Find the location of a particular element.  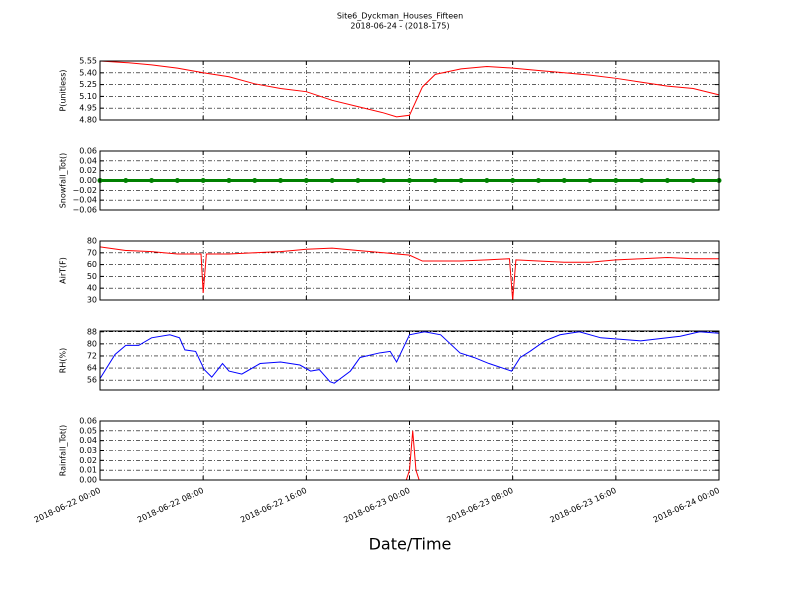

y-tick-label: −0.02 is located at coordinates (84, 190).